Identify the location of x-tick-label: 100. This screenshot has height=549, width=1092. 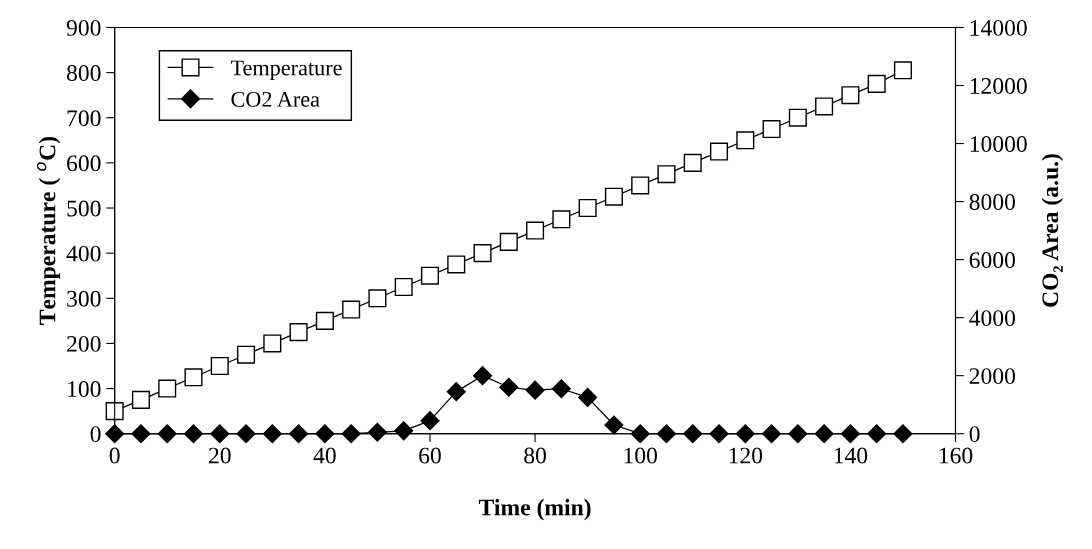
(640, 455).